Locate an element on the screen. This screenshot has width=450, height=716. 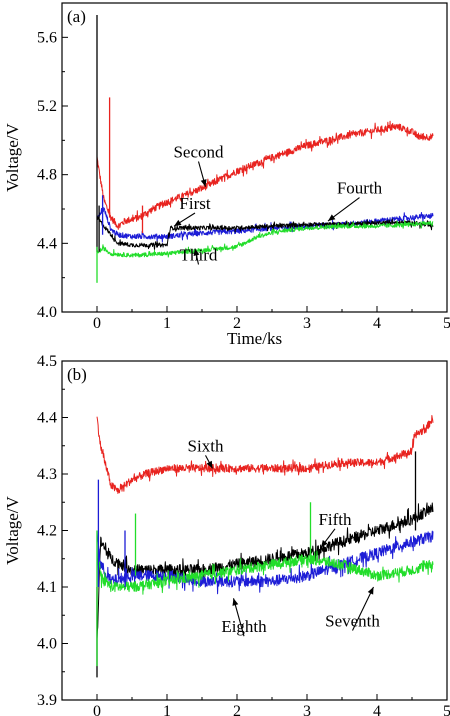
annotation-arrowhead-first is located at coordinates (178, 223).